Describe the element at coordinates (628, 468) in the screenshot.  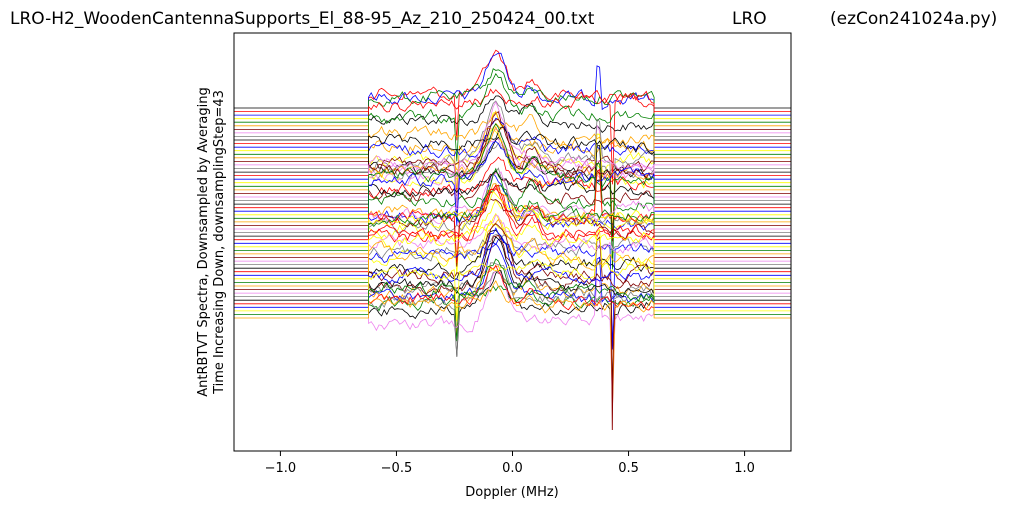
I see `x-tick-label: 0.5` at that location.